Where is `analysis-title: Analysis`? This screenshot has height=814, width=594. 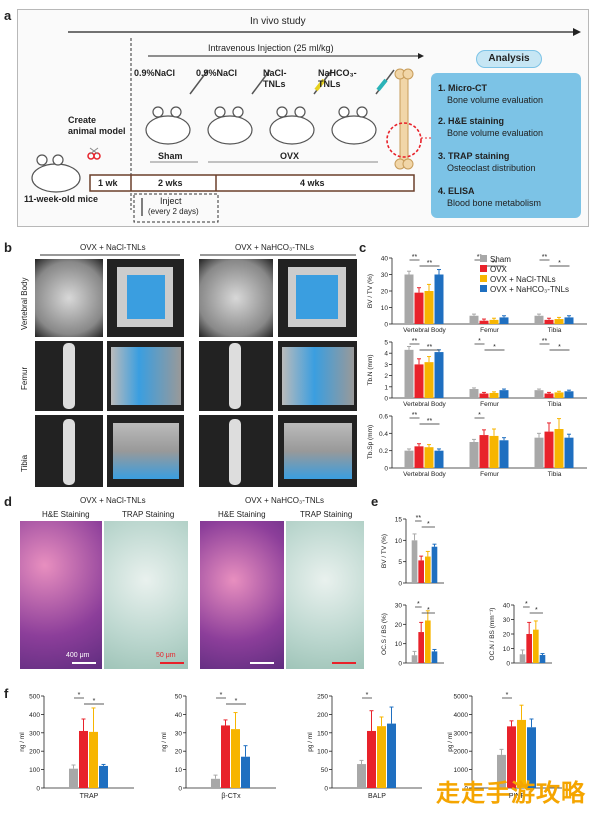
analysis-title: Analysis is located at coordinates (509, 59).